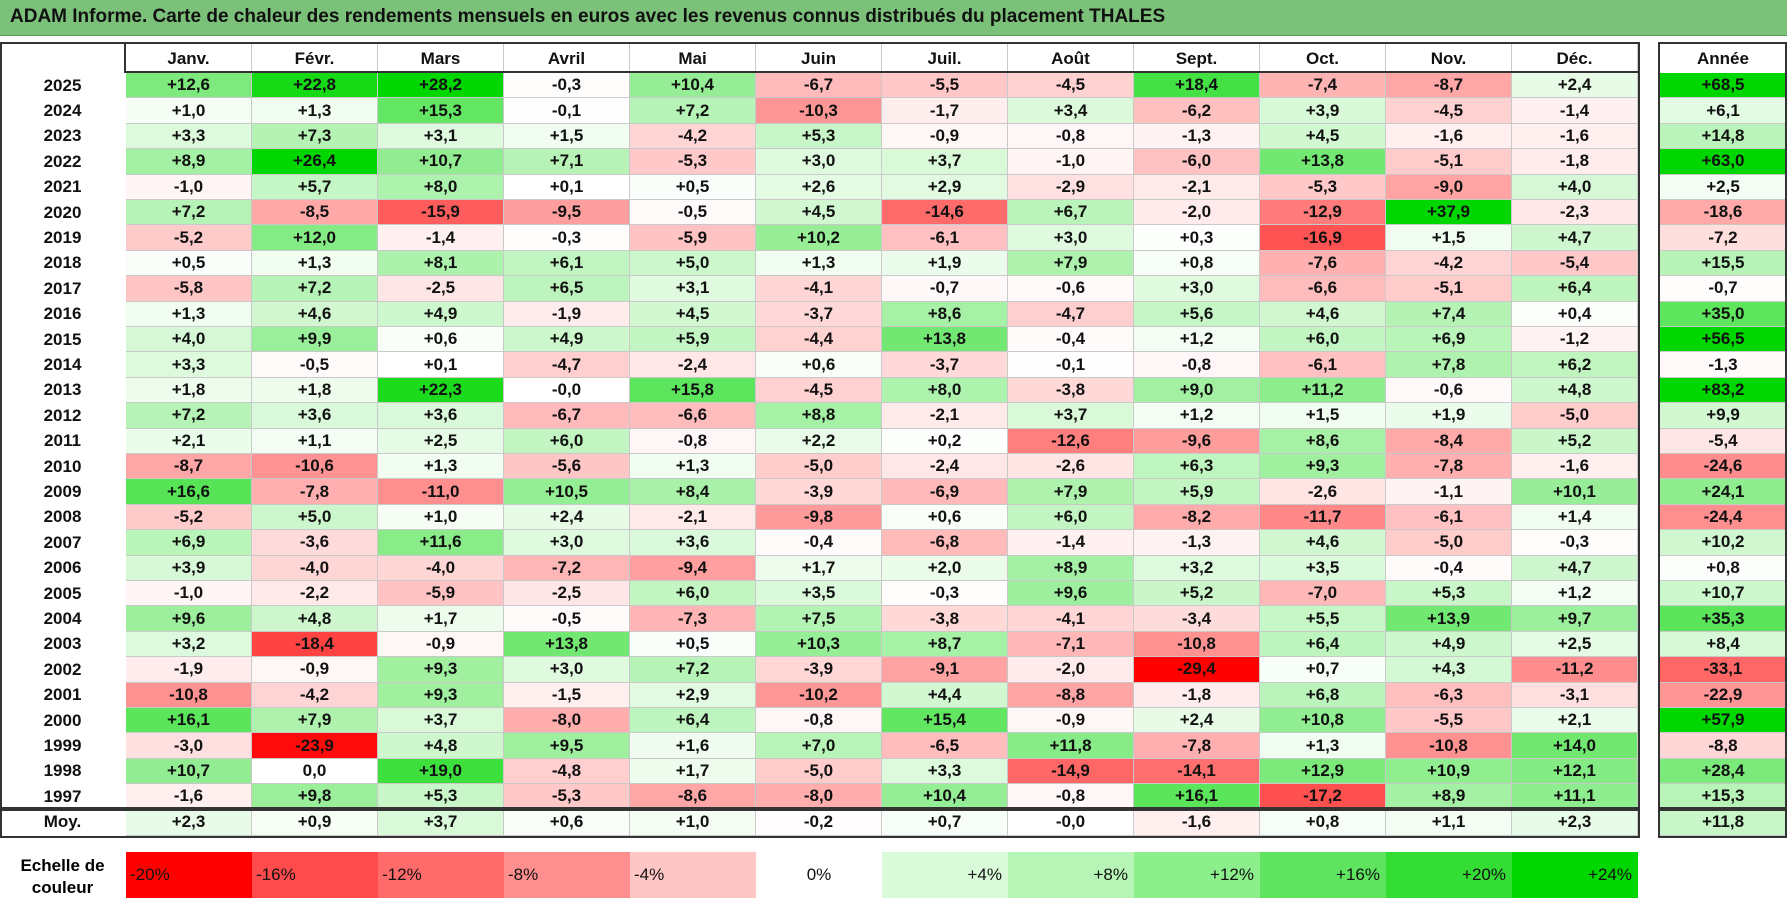 Image resolution: width=1787 pixels, height=912 pixels. Describe the element at coordinates (62, 441) in the screenshot. I see `row-label: 2011` at that location.